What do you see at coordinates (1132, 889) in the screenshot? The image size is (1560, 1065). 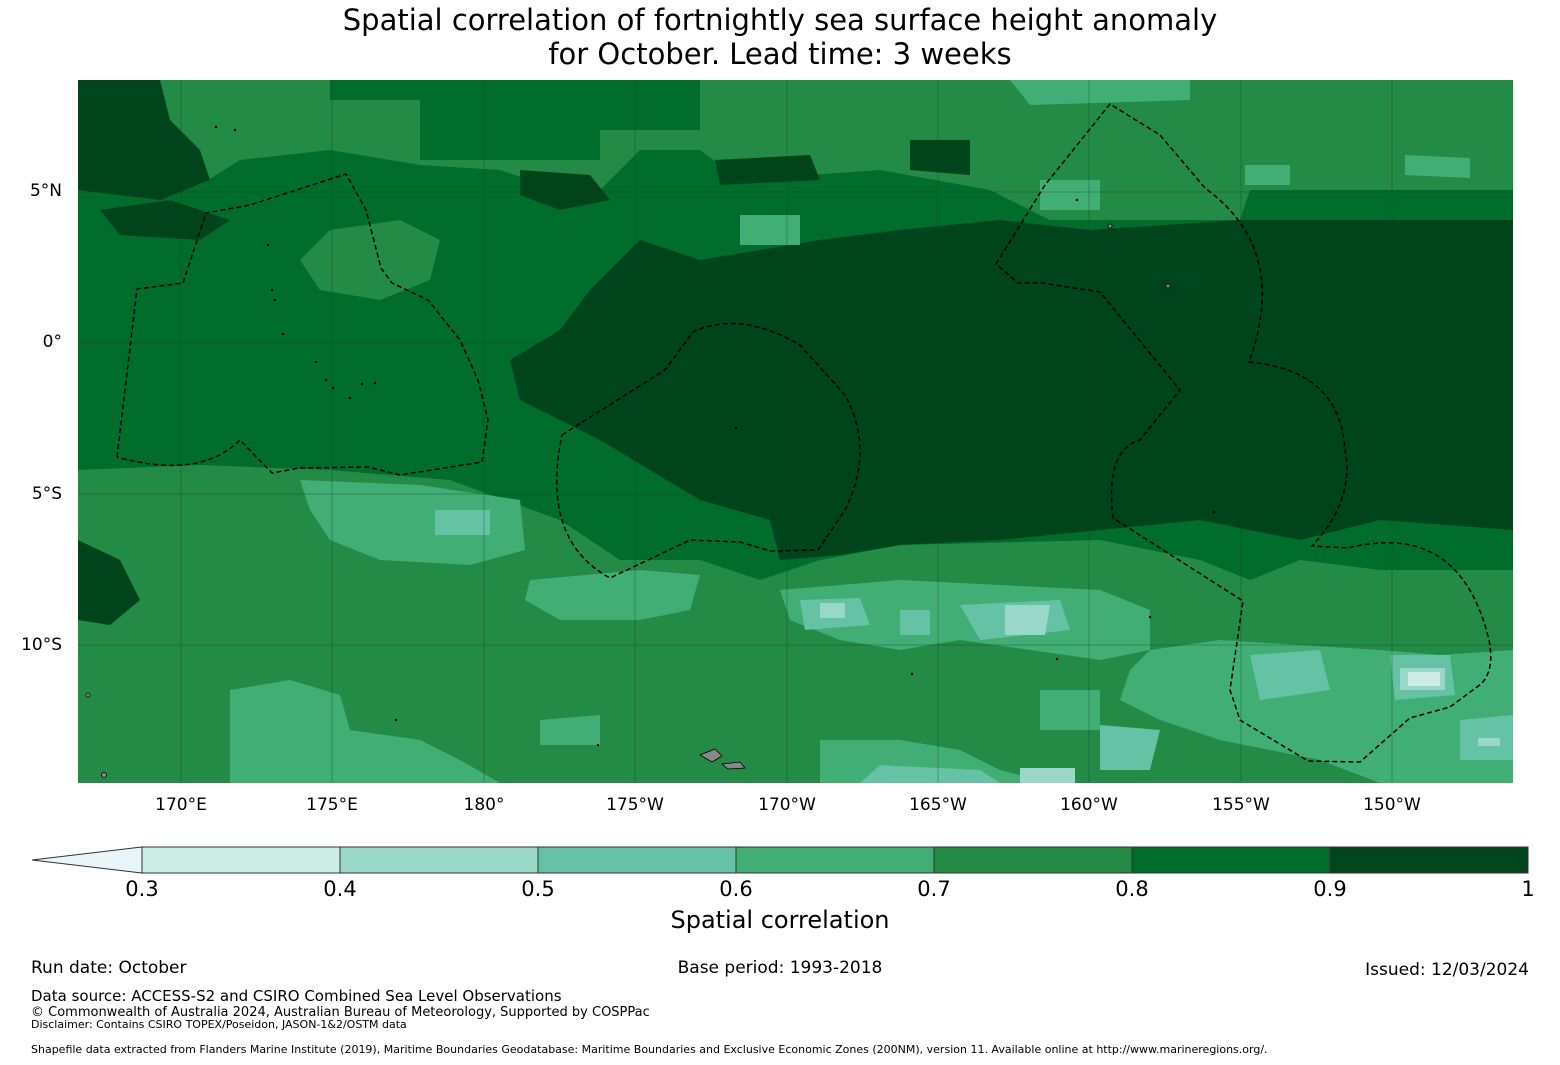 I see `colorbar-tick: 0.8` at bounding box center [1132, 889].